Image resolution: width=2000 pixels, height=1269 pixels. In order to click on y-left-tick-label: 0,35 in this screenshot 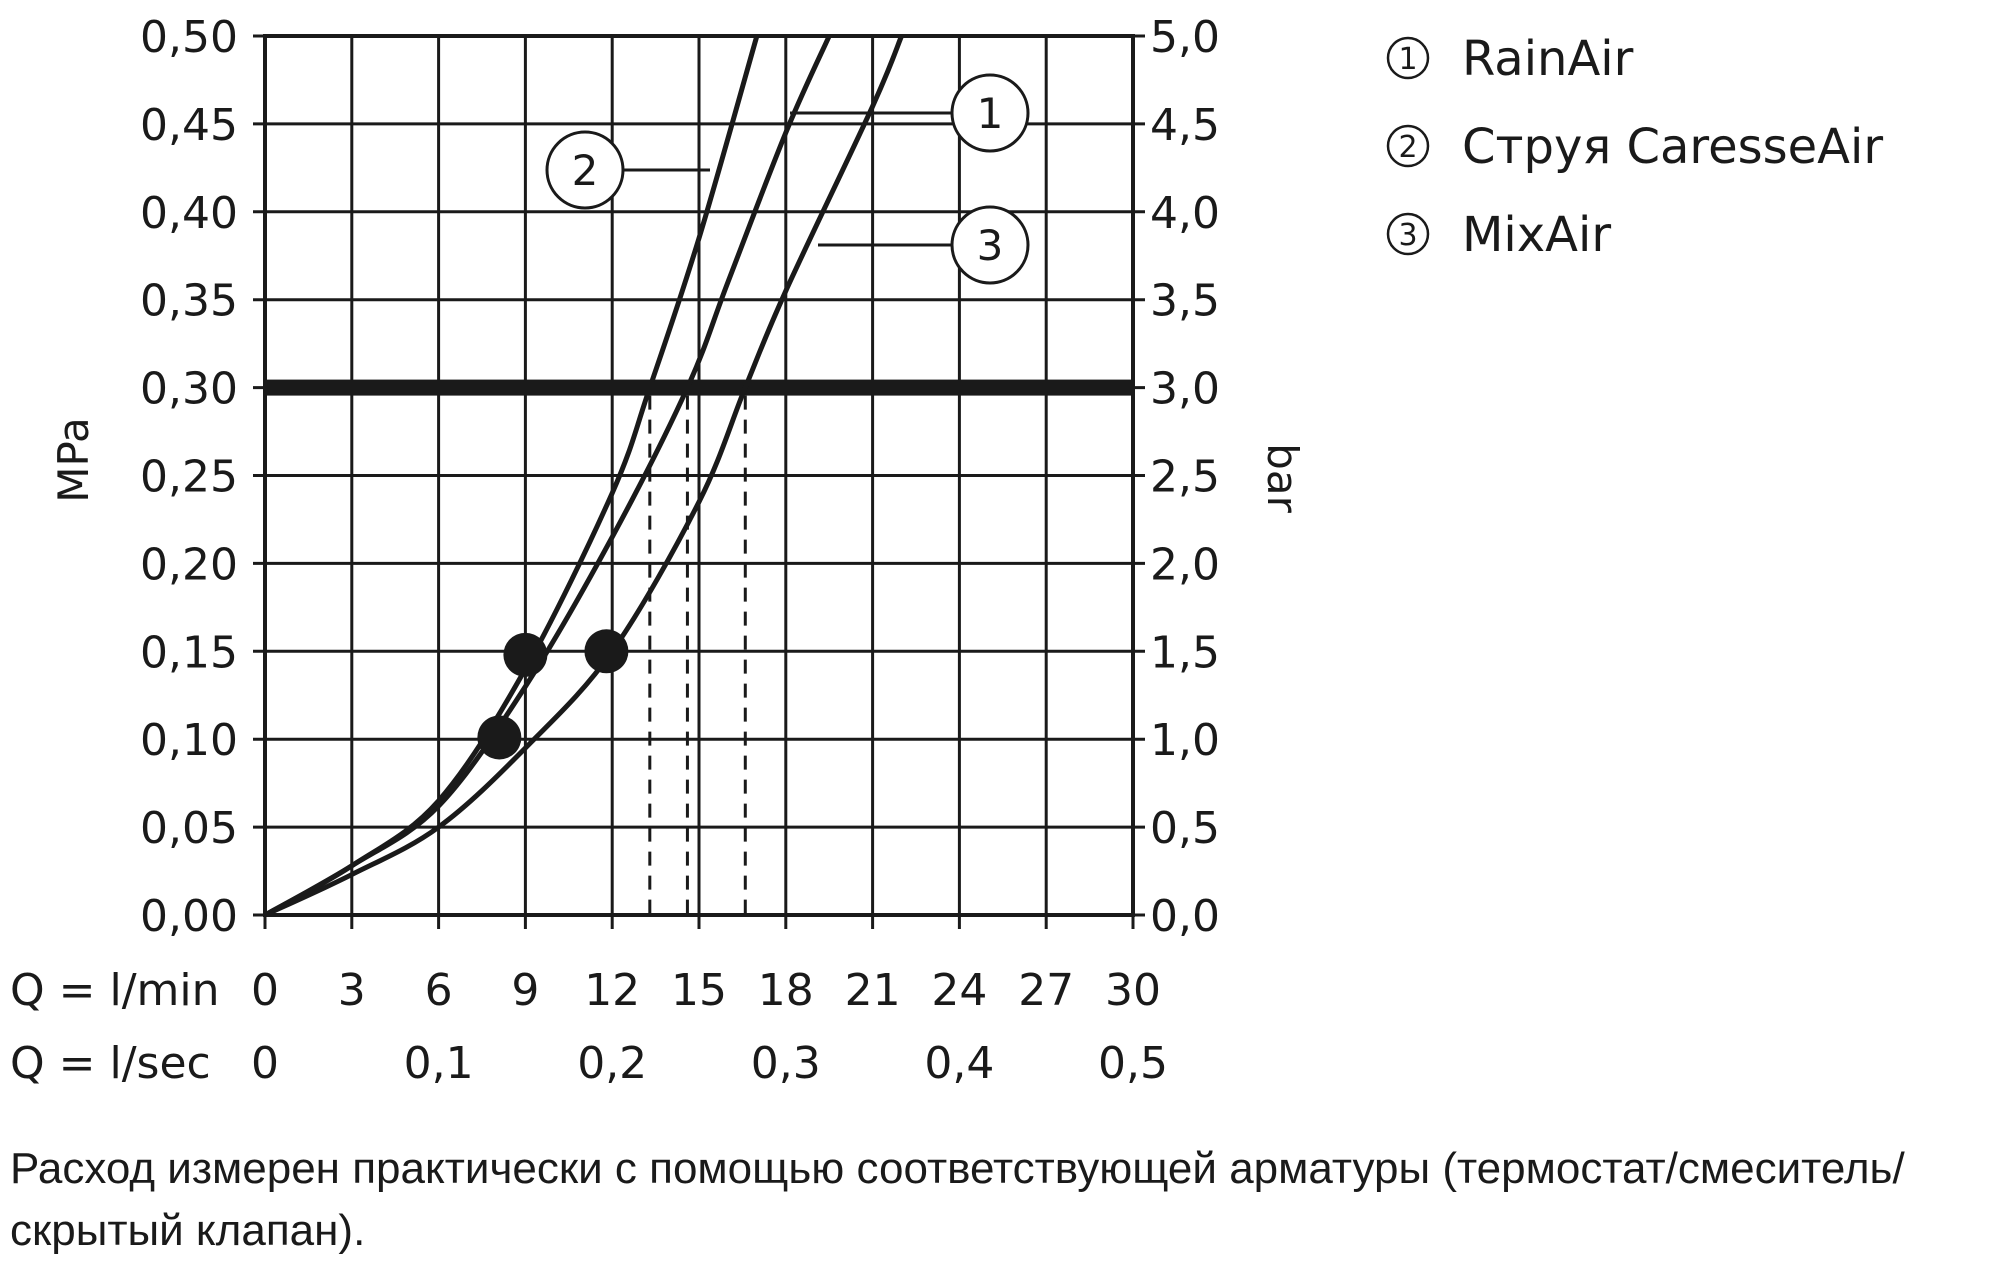, I will do `click(189, 301)`.